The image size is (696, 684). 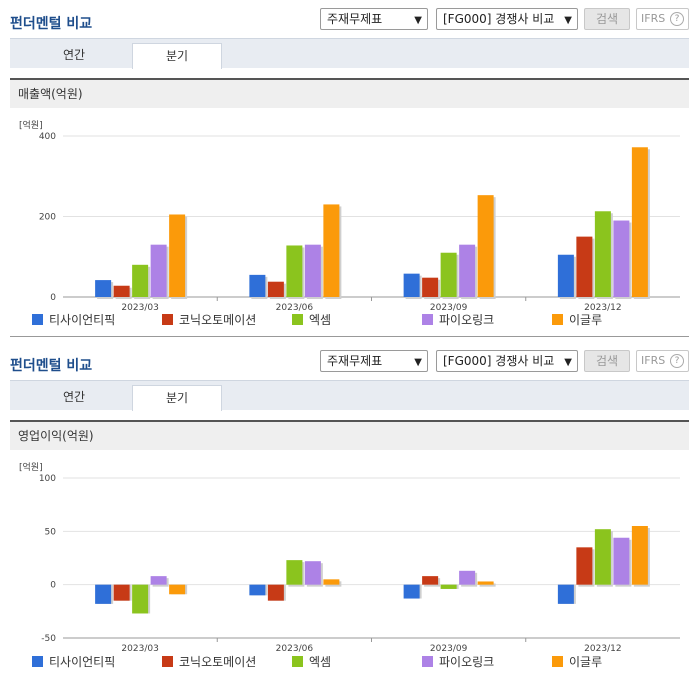 What do you see at coordinates (51, 24) in the screenshot?
I see `section-title: 펀더멘털 비교` at bounding box center [51, 24].